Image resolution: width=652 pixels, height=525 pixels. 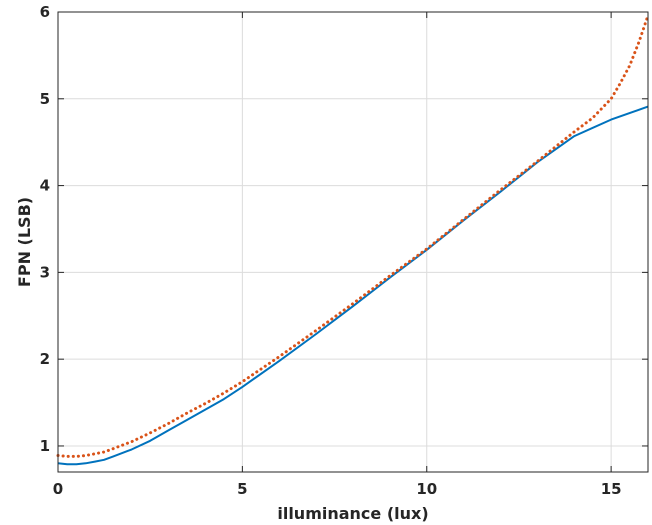 I want to click on y-tick-label: 2, so click(x=45, y=359).